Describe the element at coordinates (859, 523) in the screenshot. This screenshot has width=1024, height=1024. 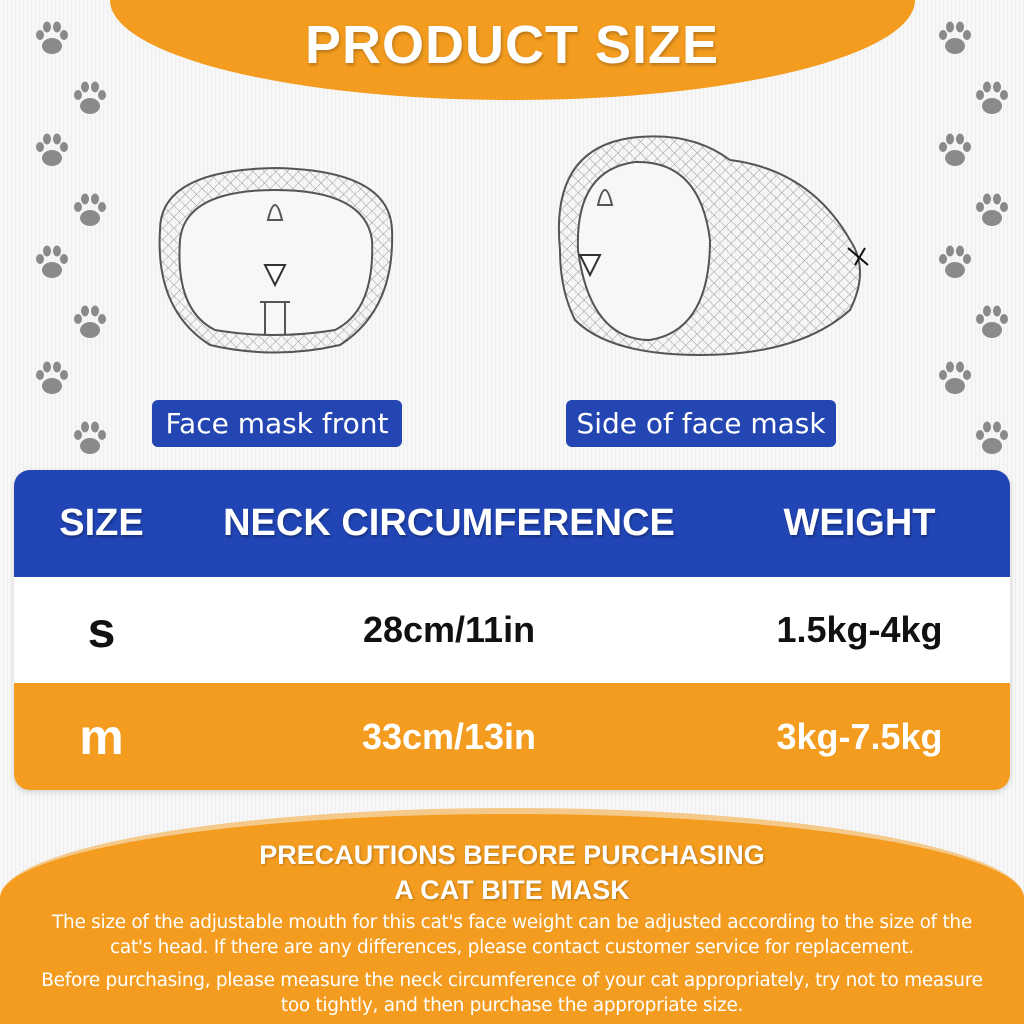
I see `header-weight: WEIGHT` at that location.